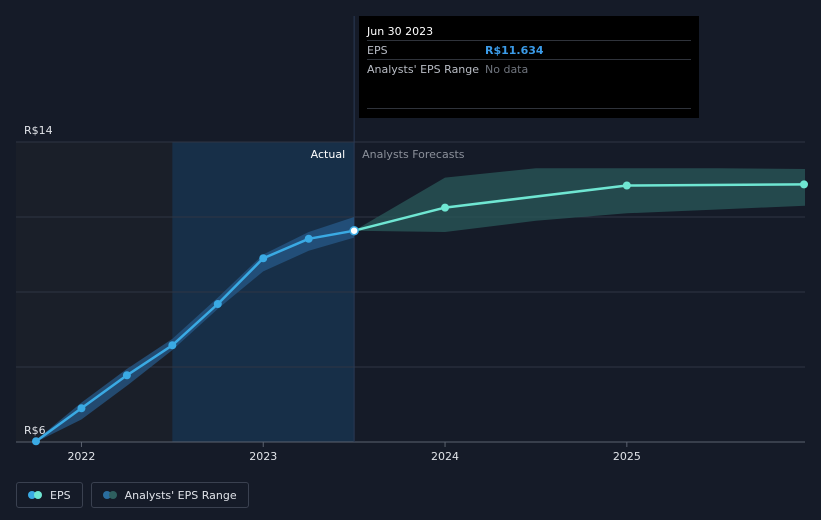 Image resolution: width=821 pixels, height=520 pixels. Describe the element at coordinates (35, 495) in the screenshot. I see `eps-swatch-icon` at that location.